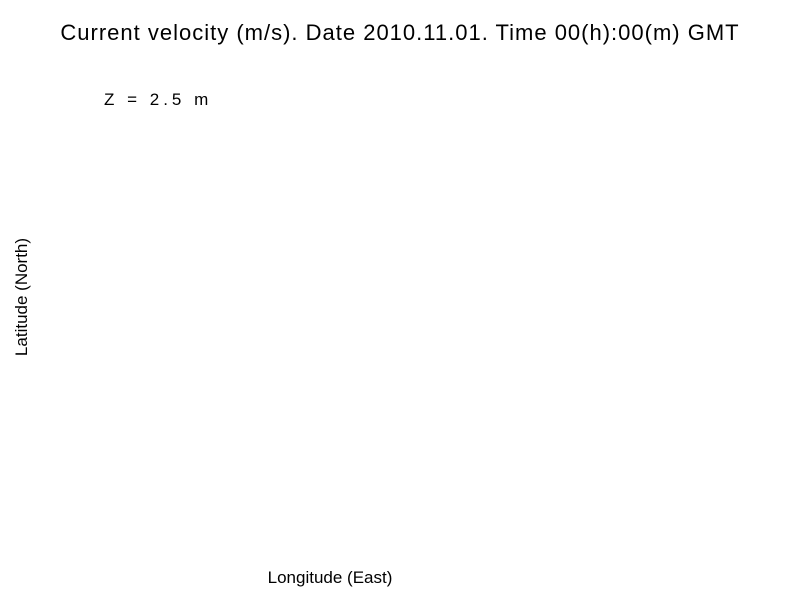  I want to click on x-axis-label: Longitude (East), so click(330, 577).